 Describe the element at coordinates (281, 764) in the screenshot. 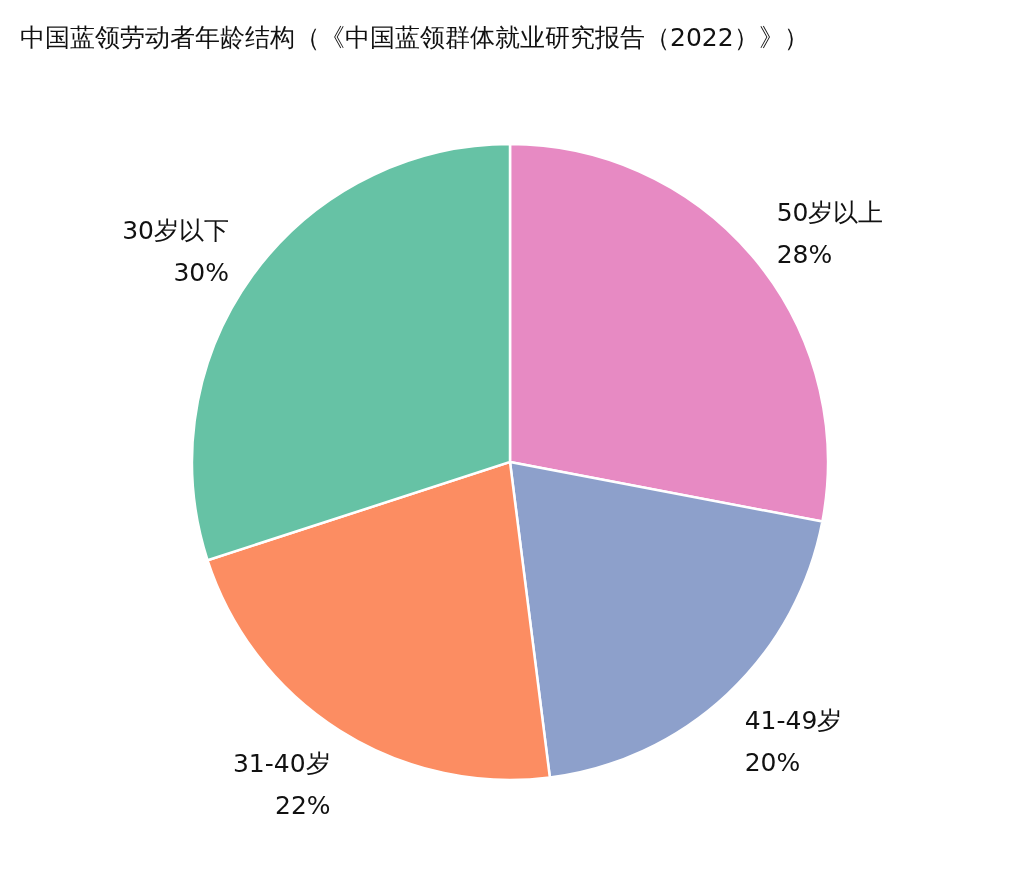

I see `slice-label: 31-40岁` at that location.